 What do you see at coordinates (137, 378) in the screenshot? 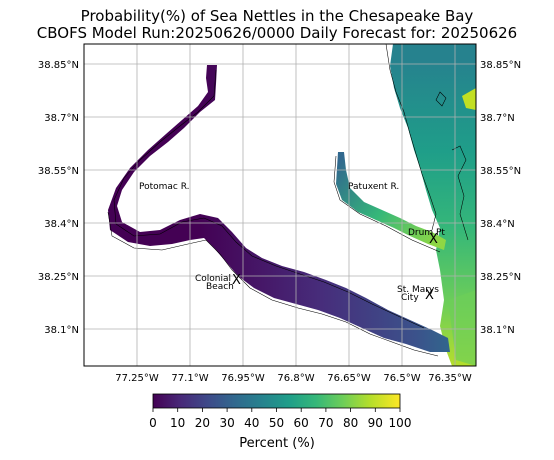
I see `lon-label: 77.25°W` at bounding box center [137, 378].